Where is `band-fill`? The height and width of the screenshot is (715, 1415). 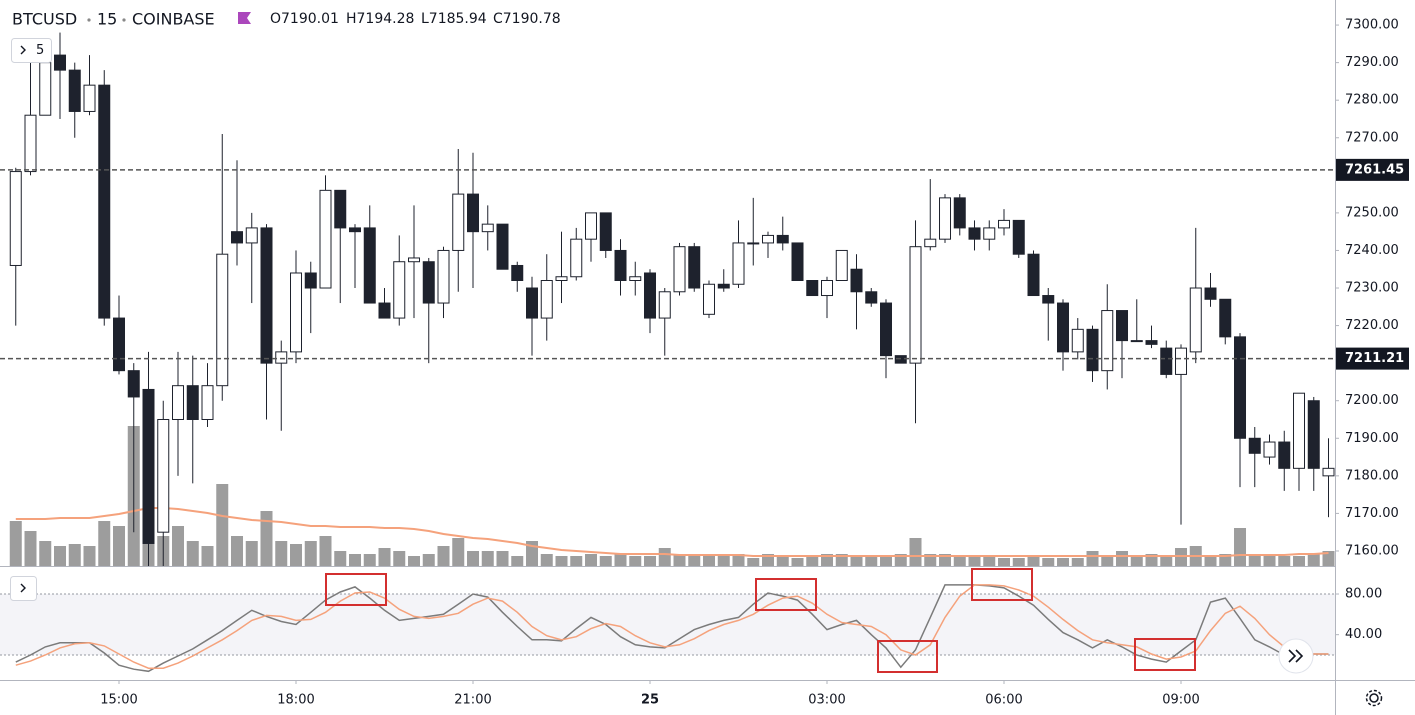
band-fill is located at coordinates (667, 624).